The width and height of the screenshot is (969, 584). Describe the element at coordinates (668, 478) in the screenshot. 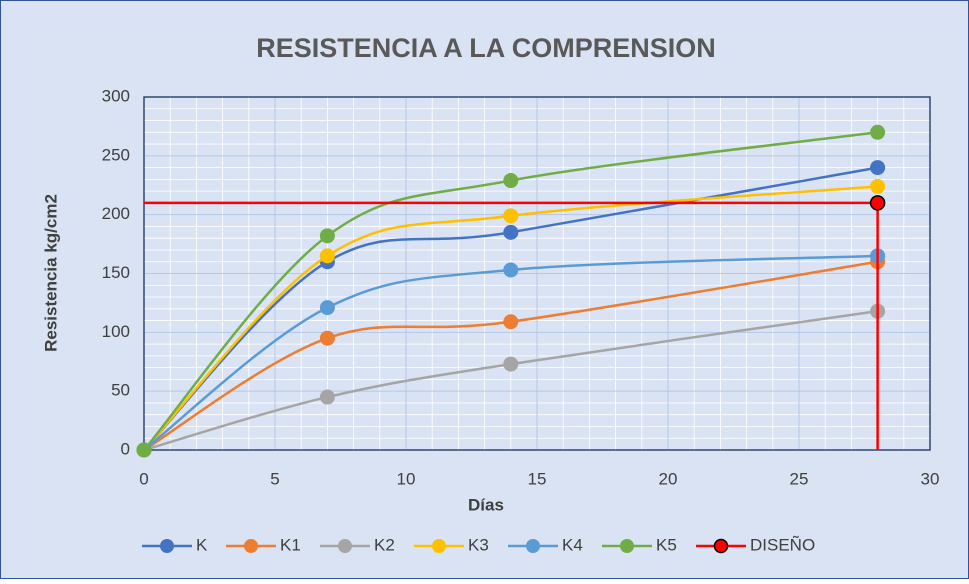

I see `x-tick-label: 20` at that location.